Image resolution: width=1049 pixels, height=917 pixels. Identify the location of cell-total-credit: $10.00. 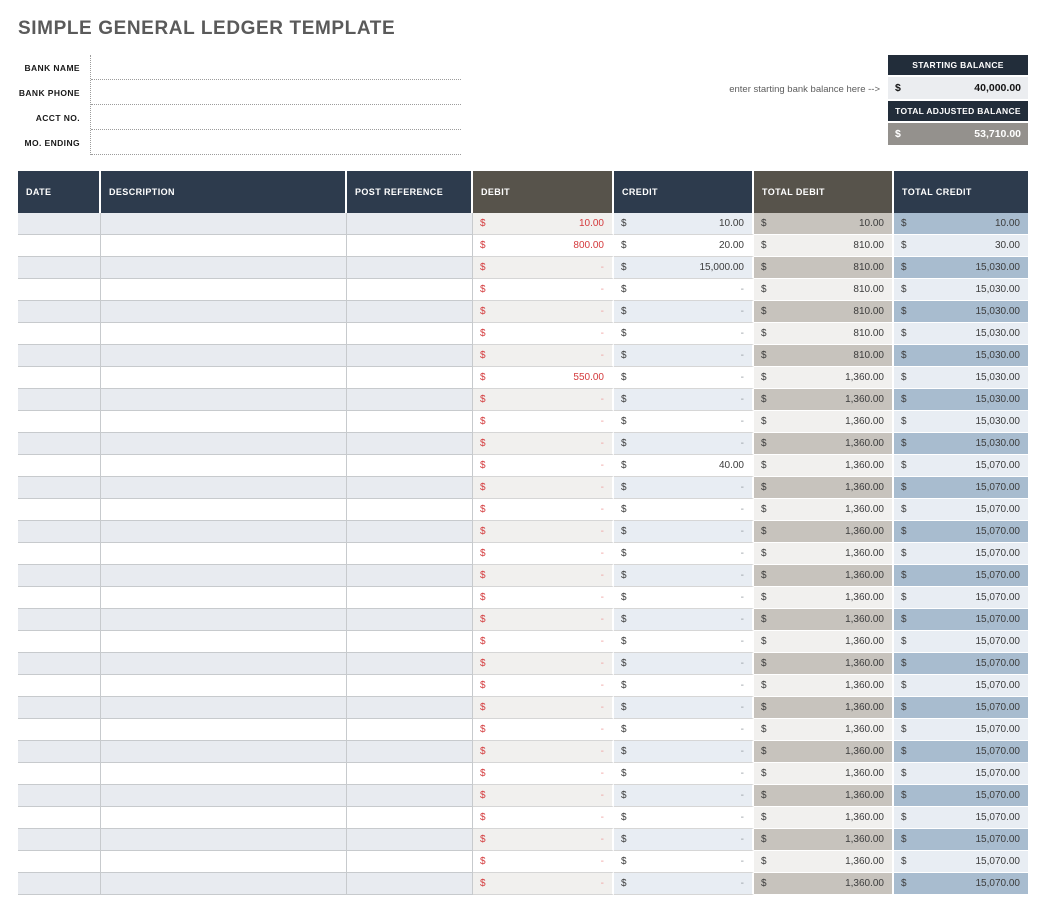
(961, 224).